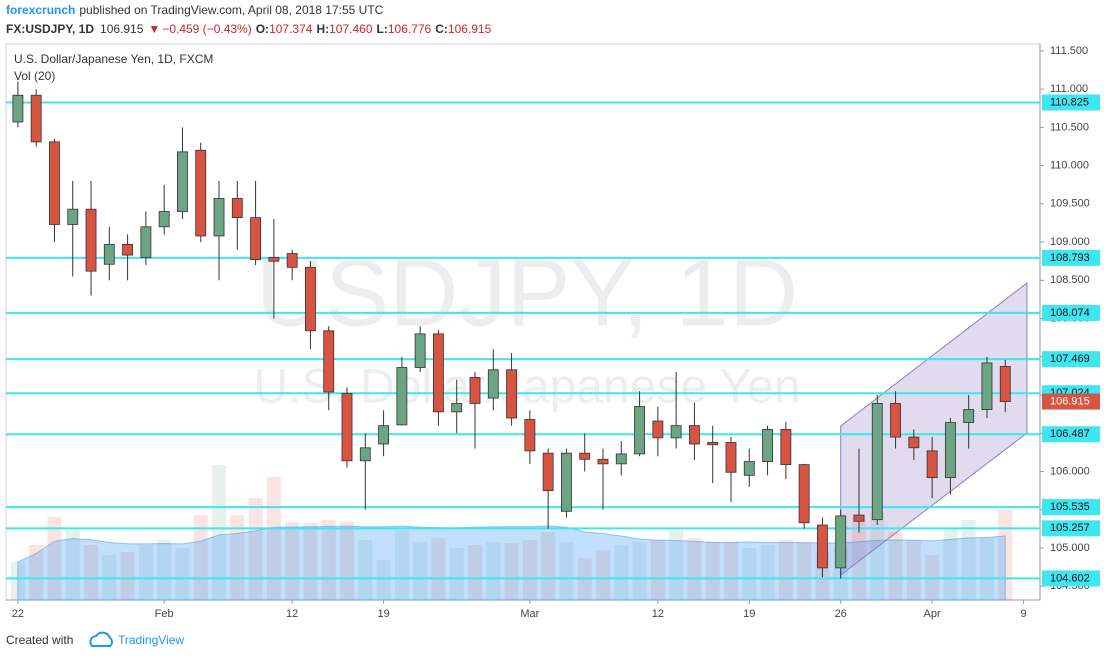 The width and height of the screenshot is (1104, 659). I want to click on level-label: 105.535, so click(1070, 507).